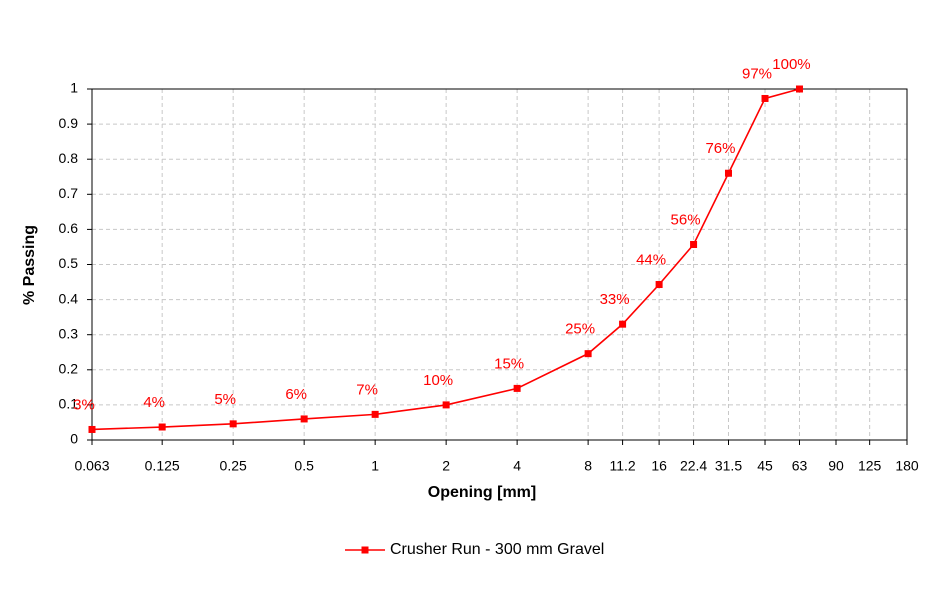 The height and width of the screenshot is (601, 948). Describe the element at coordinates (304, 466) in the screenshot. I see `x-tick-label: 0.5` at that location.